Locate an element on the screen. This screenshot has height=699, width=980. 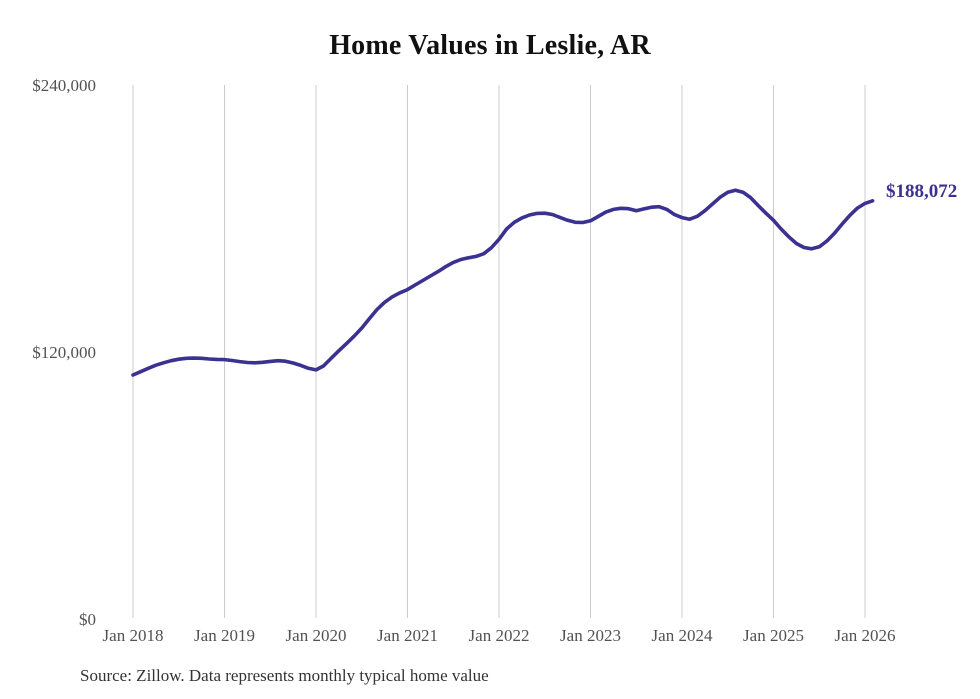
x-axis-tick-label: Jan 2020 is located at coordinates (316, 635).